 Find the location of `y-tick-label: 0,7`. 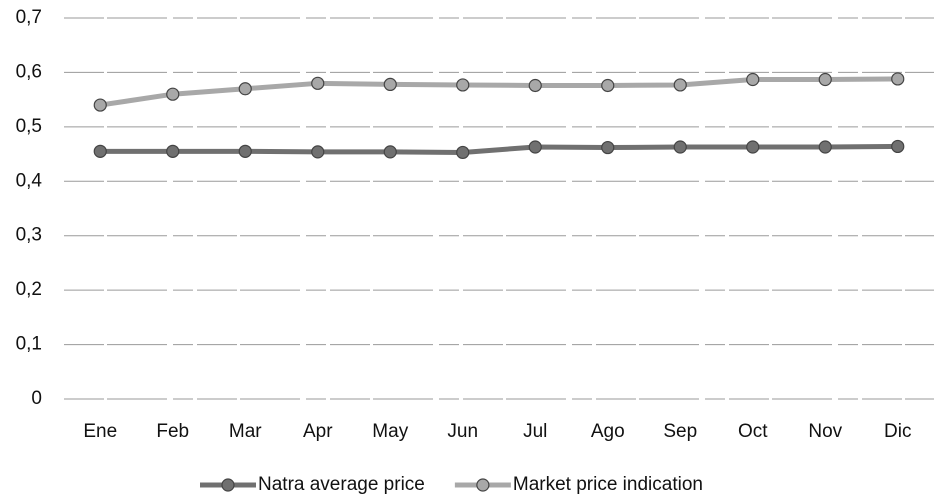

y-tick-label: 0,7 is located at coordinates (29, 17).